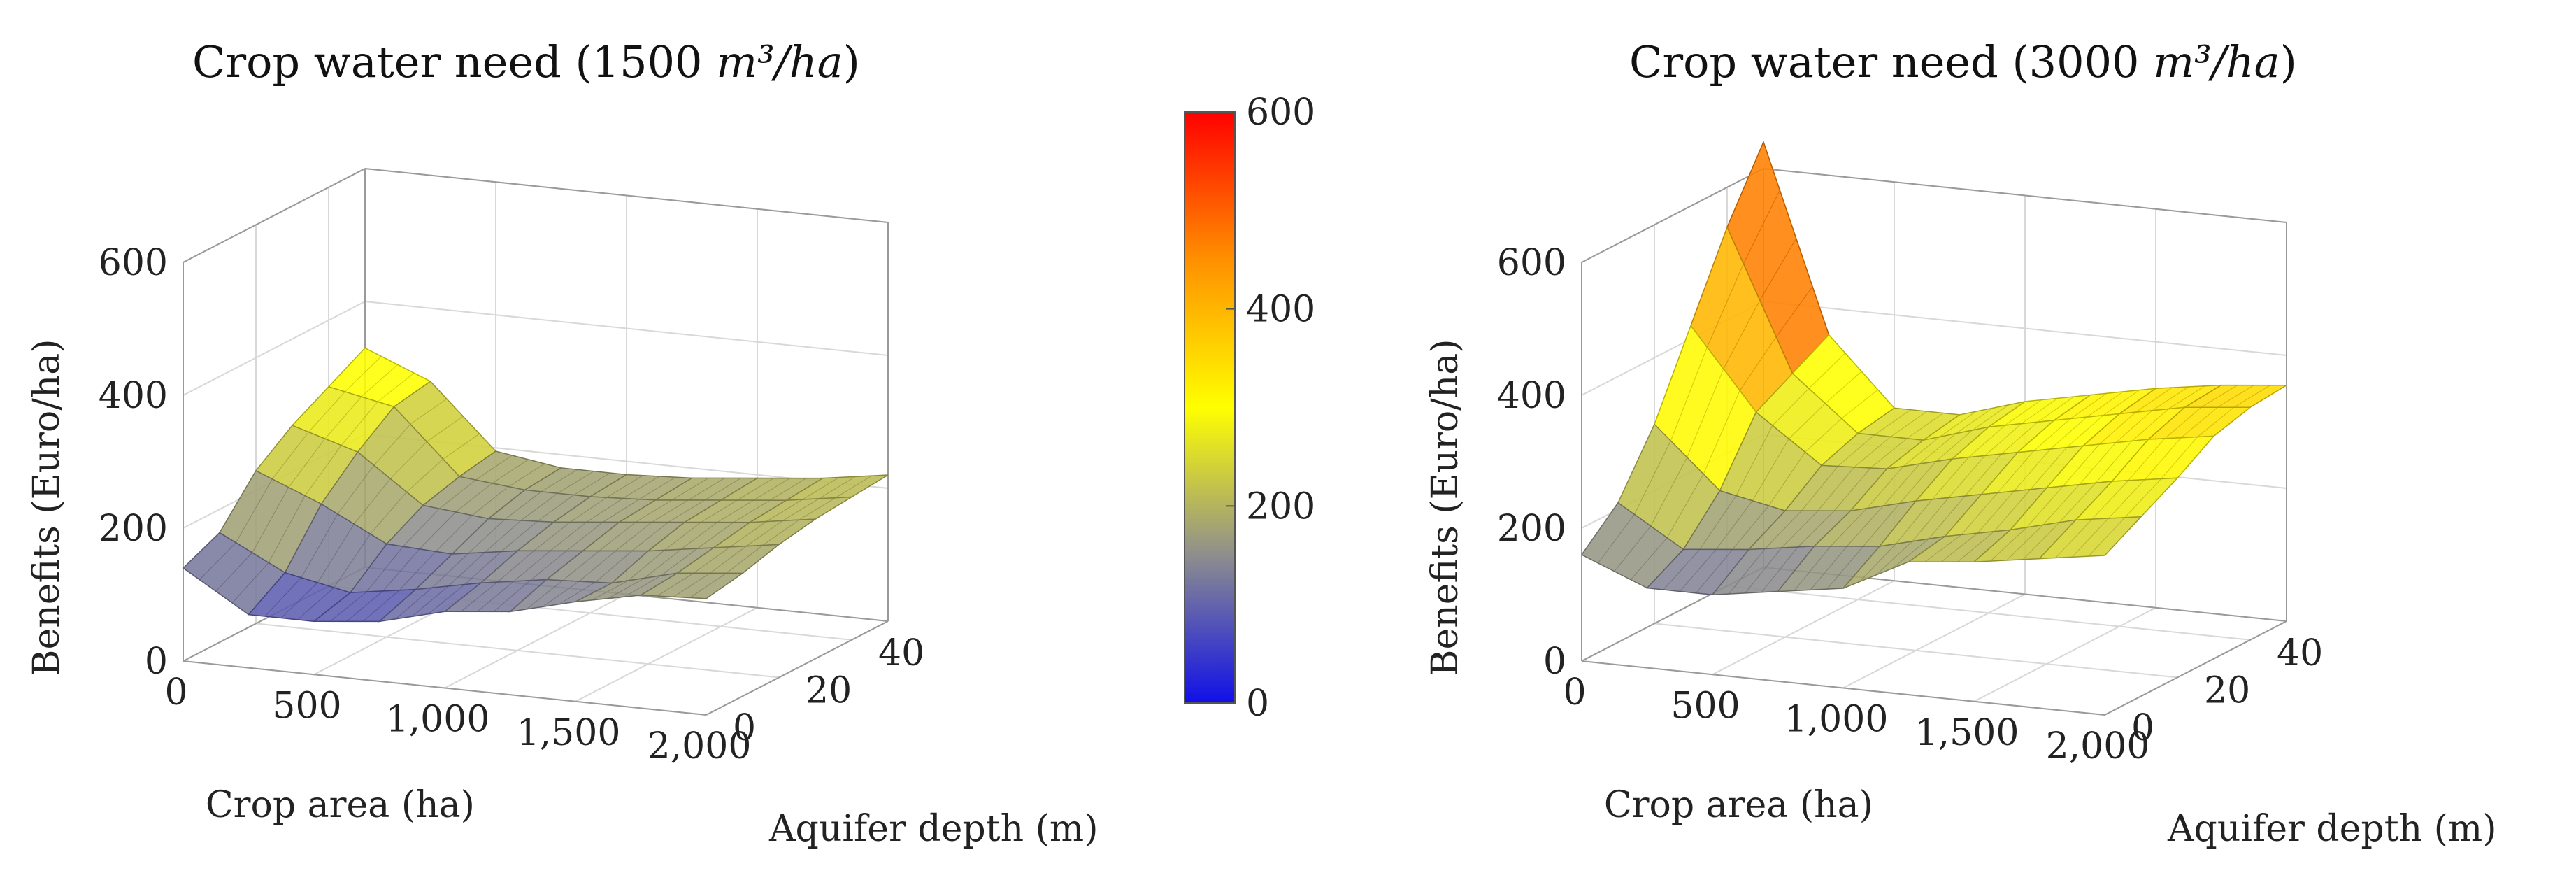  What do you see at coordinates (1574, 693) in the screenshot?
I see `x-tick-label: 0` at bounding box center [1574, 693].